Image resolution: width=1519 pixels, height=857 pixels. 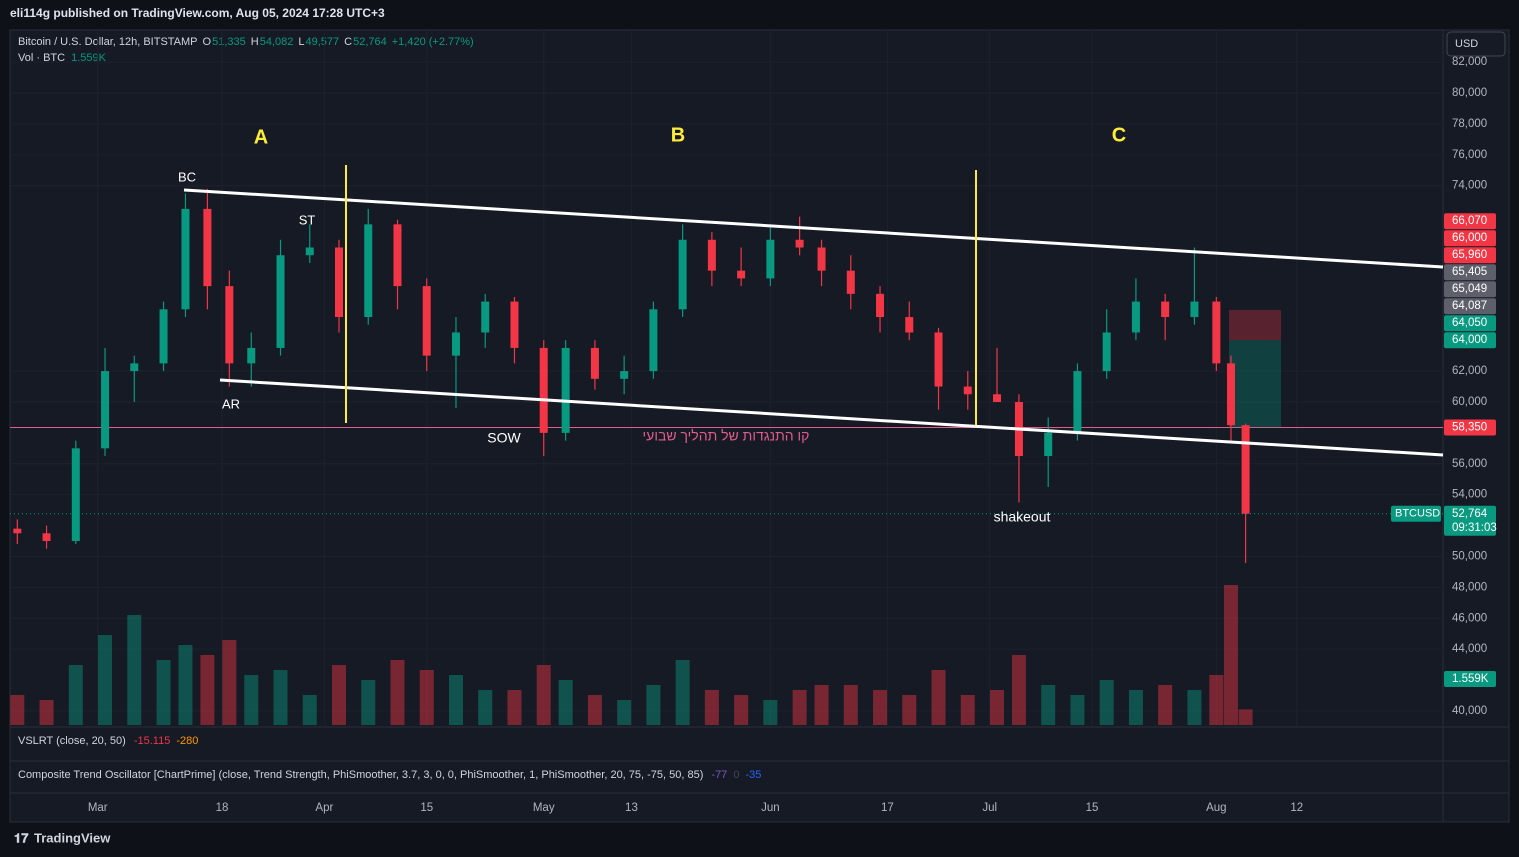 What do you see at coordinates (324, 808) in the screenshot?
I see `x-tick-label: Apr` at bounding box center [324, 808].